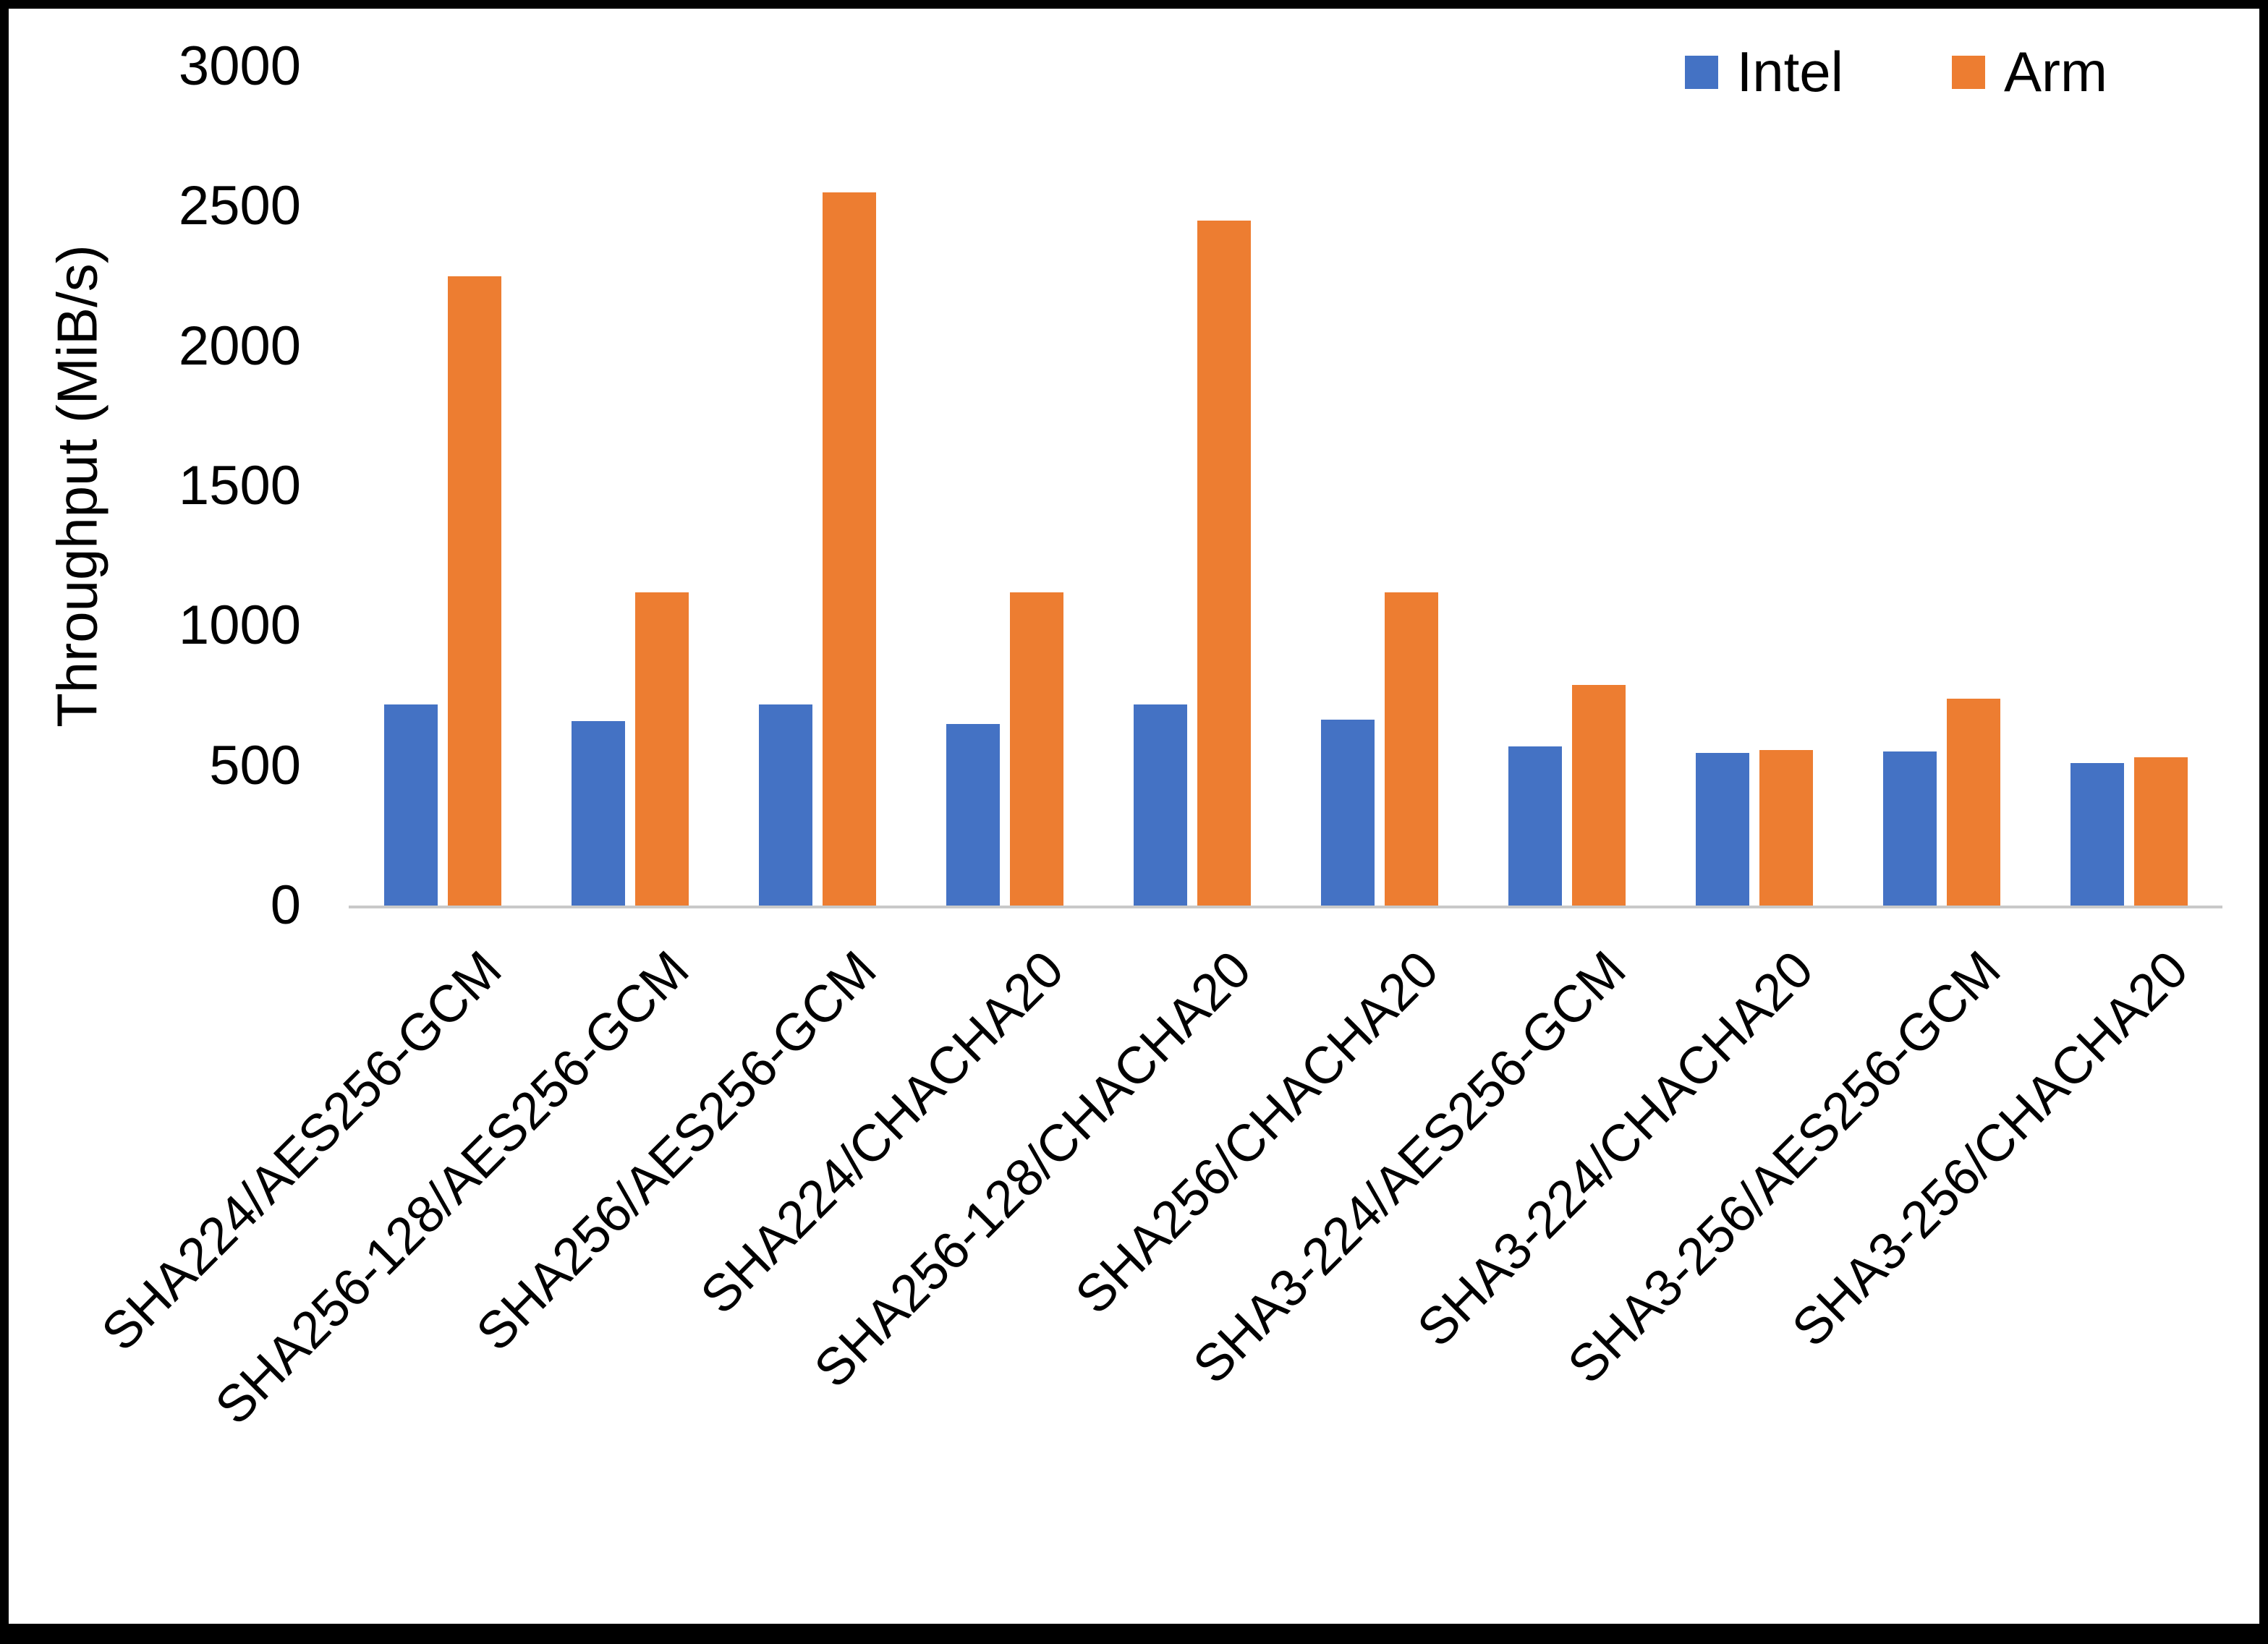 The height and width of the screenshot is (1644, 2268). Describe the element at coordinates (882, 1132) in the screenshot. I see `x-axis-label: SHA224/CHACHA20` at that location.